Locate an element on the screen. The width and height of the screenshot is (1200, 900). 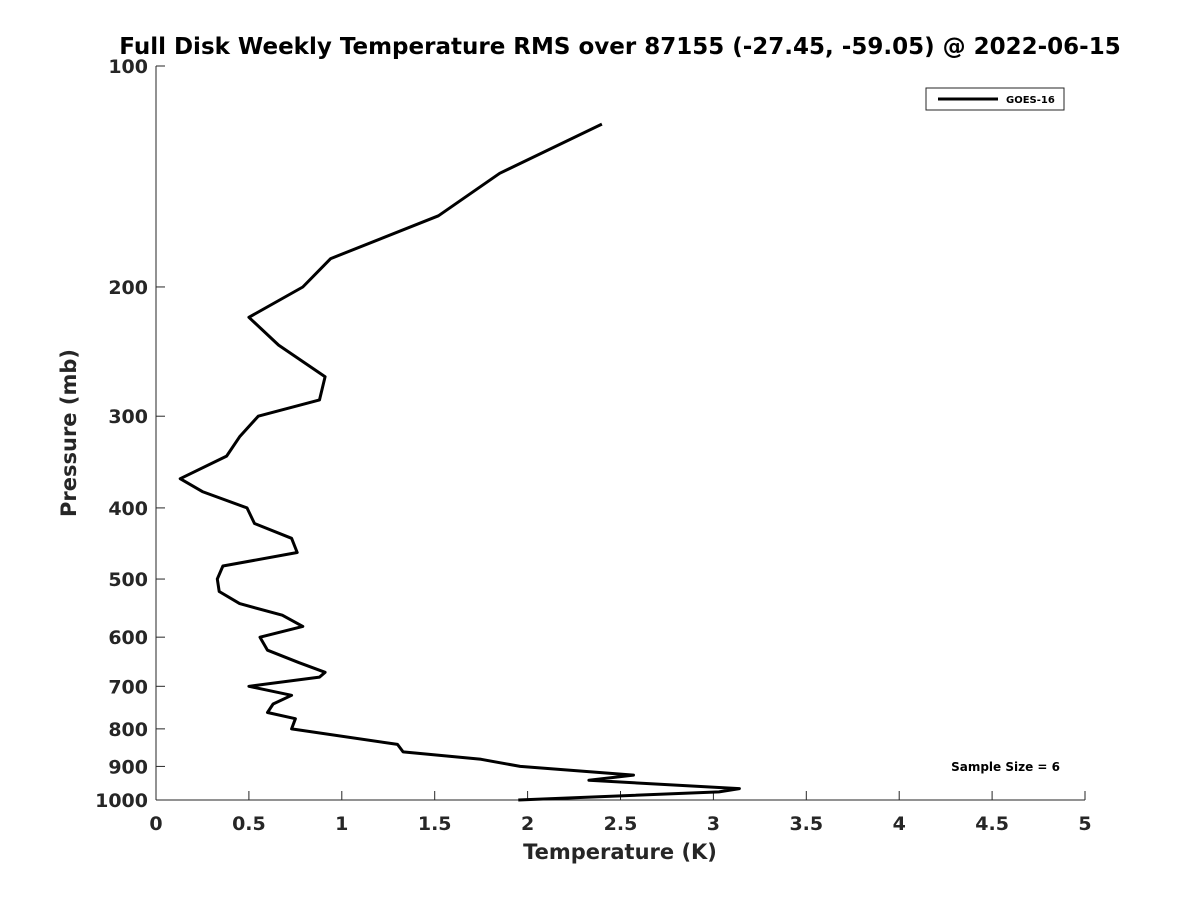
y-tick-label: 100 is located at coordinates (128, 67).